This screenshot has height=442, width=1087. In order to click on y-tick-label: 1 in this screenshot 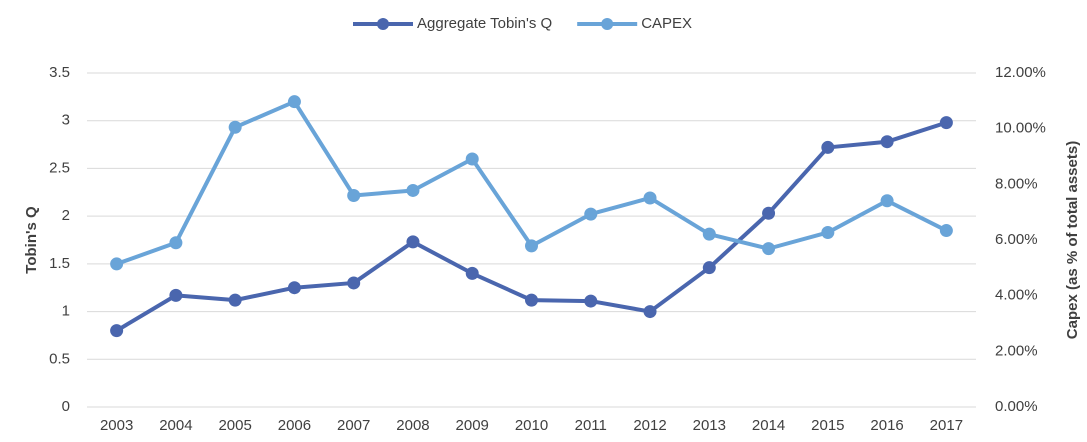, I will do `click(66, 311)`.